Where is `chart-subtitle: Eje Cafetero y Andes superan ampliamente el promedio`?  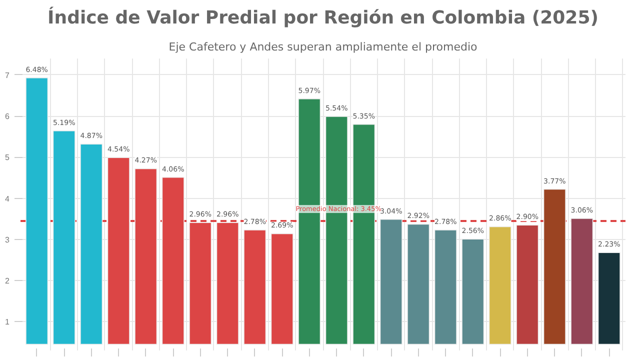
chart-subtitle: Eje Cafetero y Andes superan ampliamente el promedio is located at coordinates (323, 47).